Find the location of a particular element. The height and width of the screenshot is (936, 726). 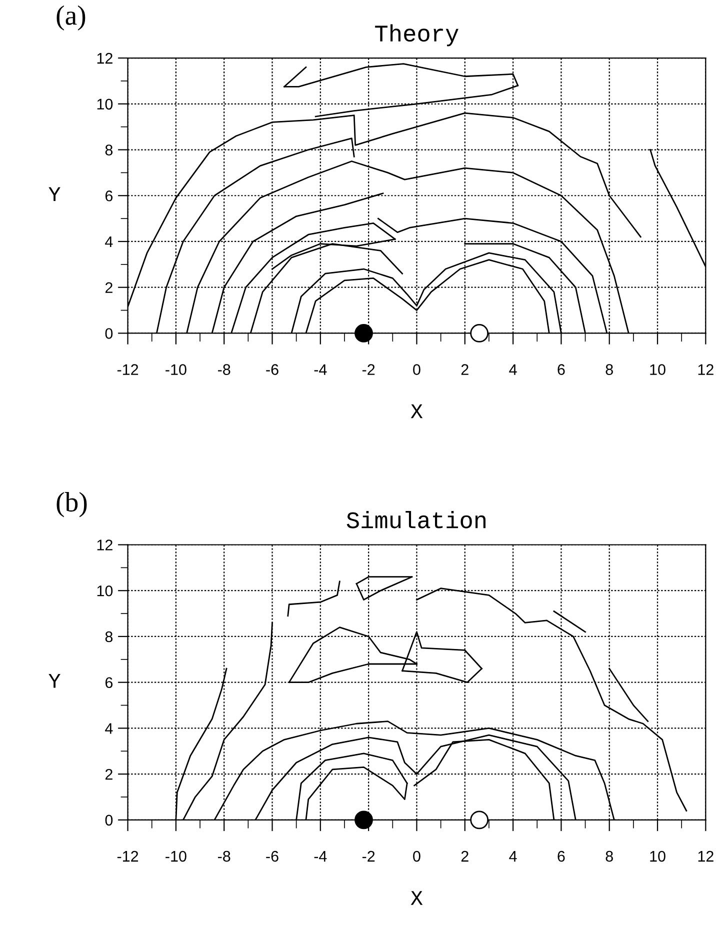

text: (b) is located at coordinates (71, 505).